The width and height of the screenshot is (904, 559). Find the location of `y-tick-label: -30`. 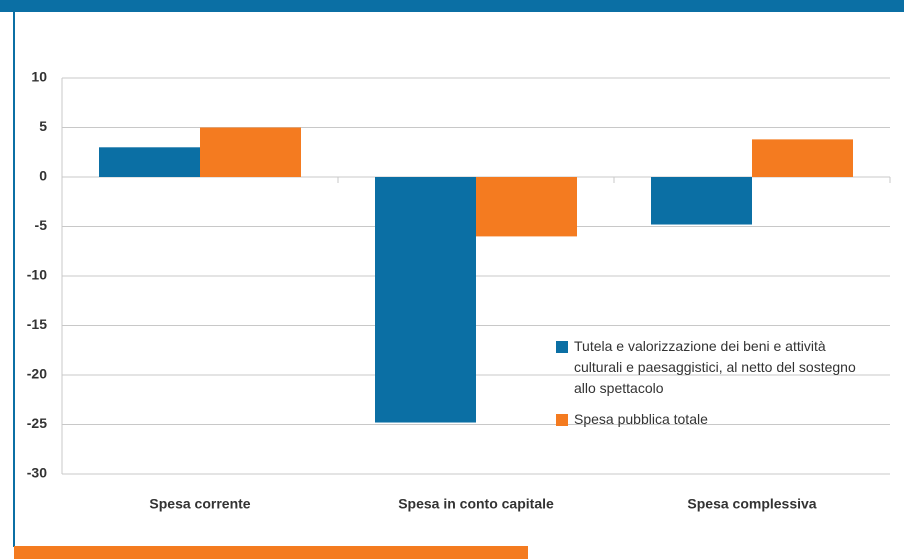

y-tick-label: -30 is located at coordinates (37, 473).